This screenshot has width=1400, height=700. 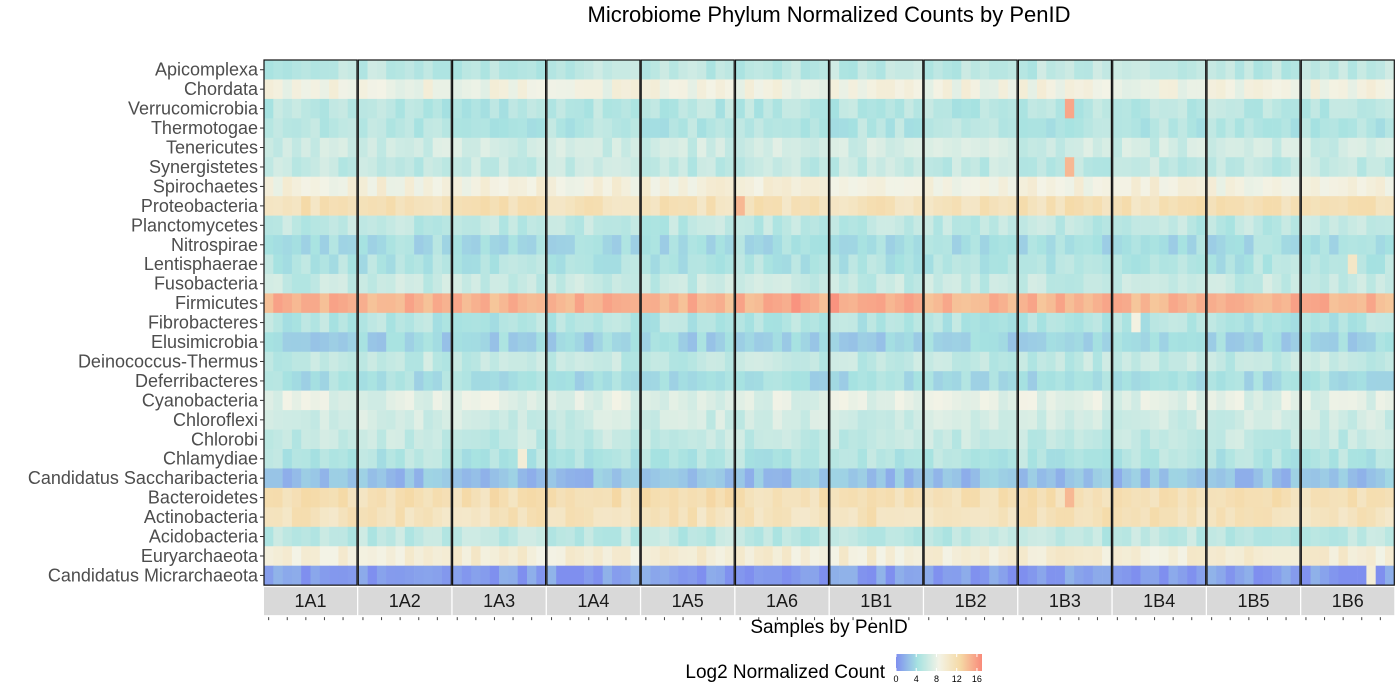 I want to click on row-label: Cyanobacteria, so click(x=200, y=400).